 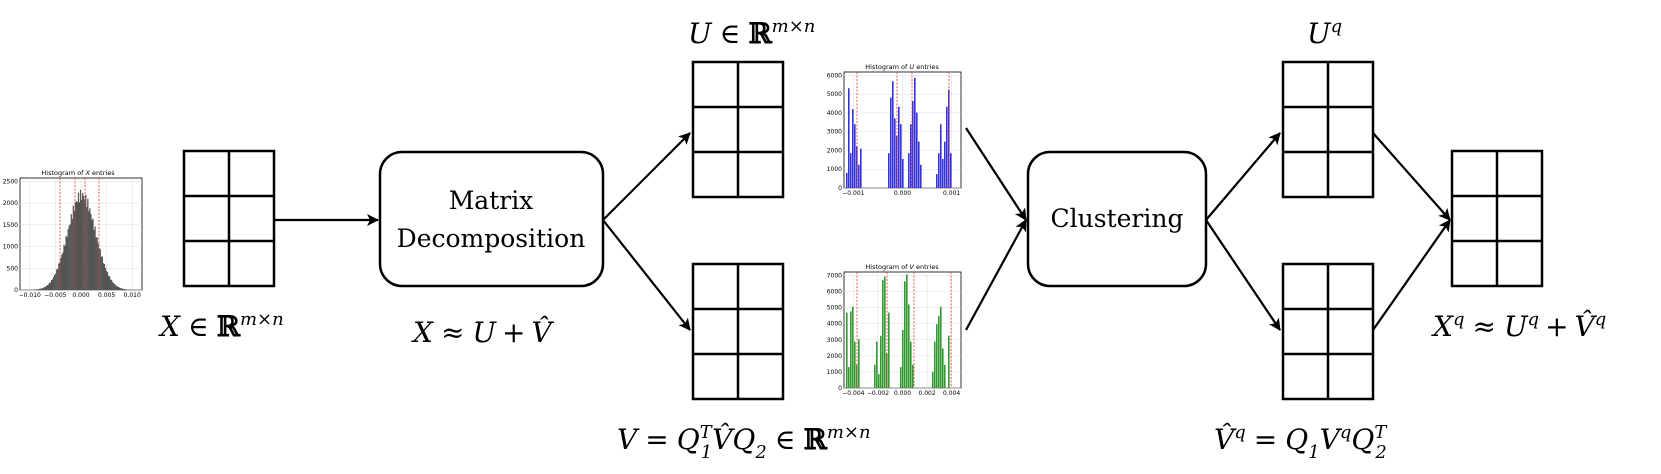 I want to click on y-tick-label: 2500, so click(x=10, y=181).